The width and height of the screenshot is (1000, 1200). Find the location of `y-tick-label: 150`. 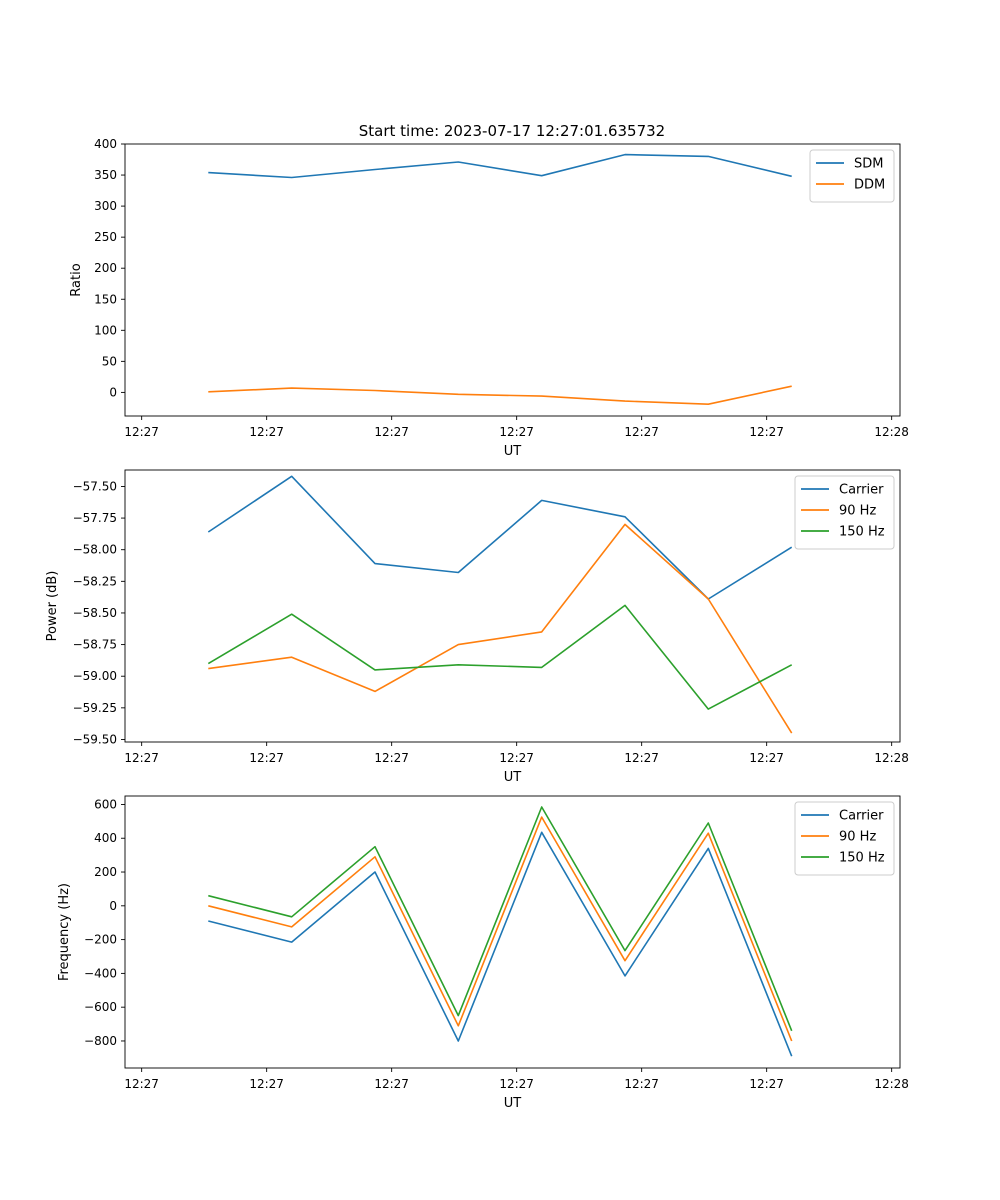

y-tick-label: 150 is located at coordinates (105, 299).